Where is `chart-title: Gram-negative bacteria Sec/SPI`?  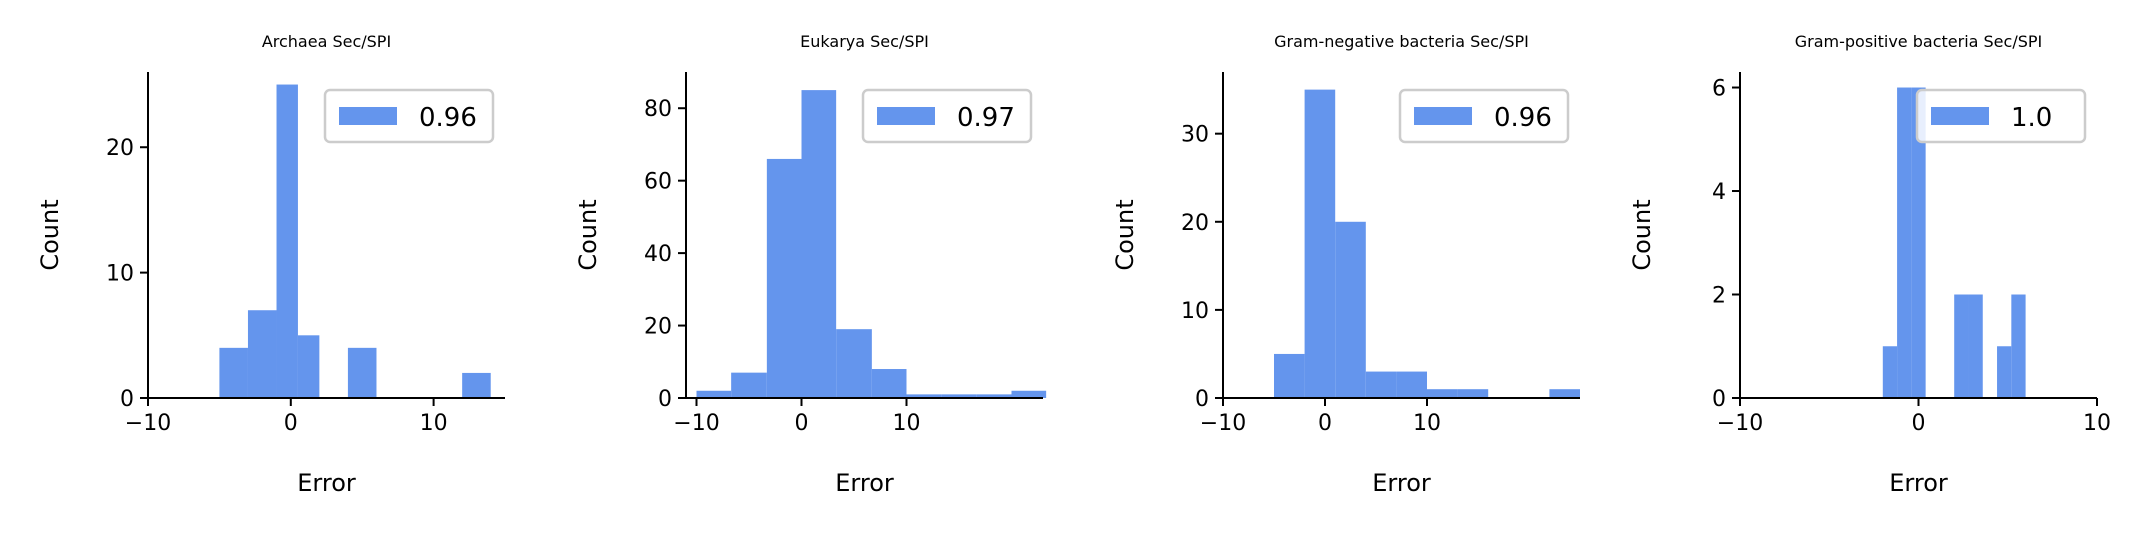
chart-title: Gram-negative bacteria Sec/SPI is located at coordinates (1401, 41).